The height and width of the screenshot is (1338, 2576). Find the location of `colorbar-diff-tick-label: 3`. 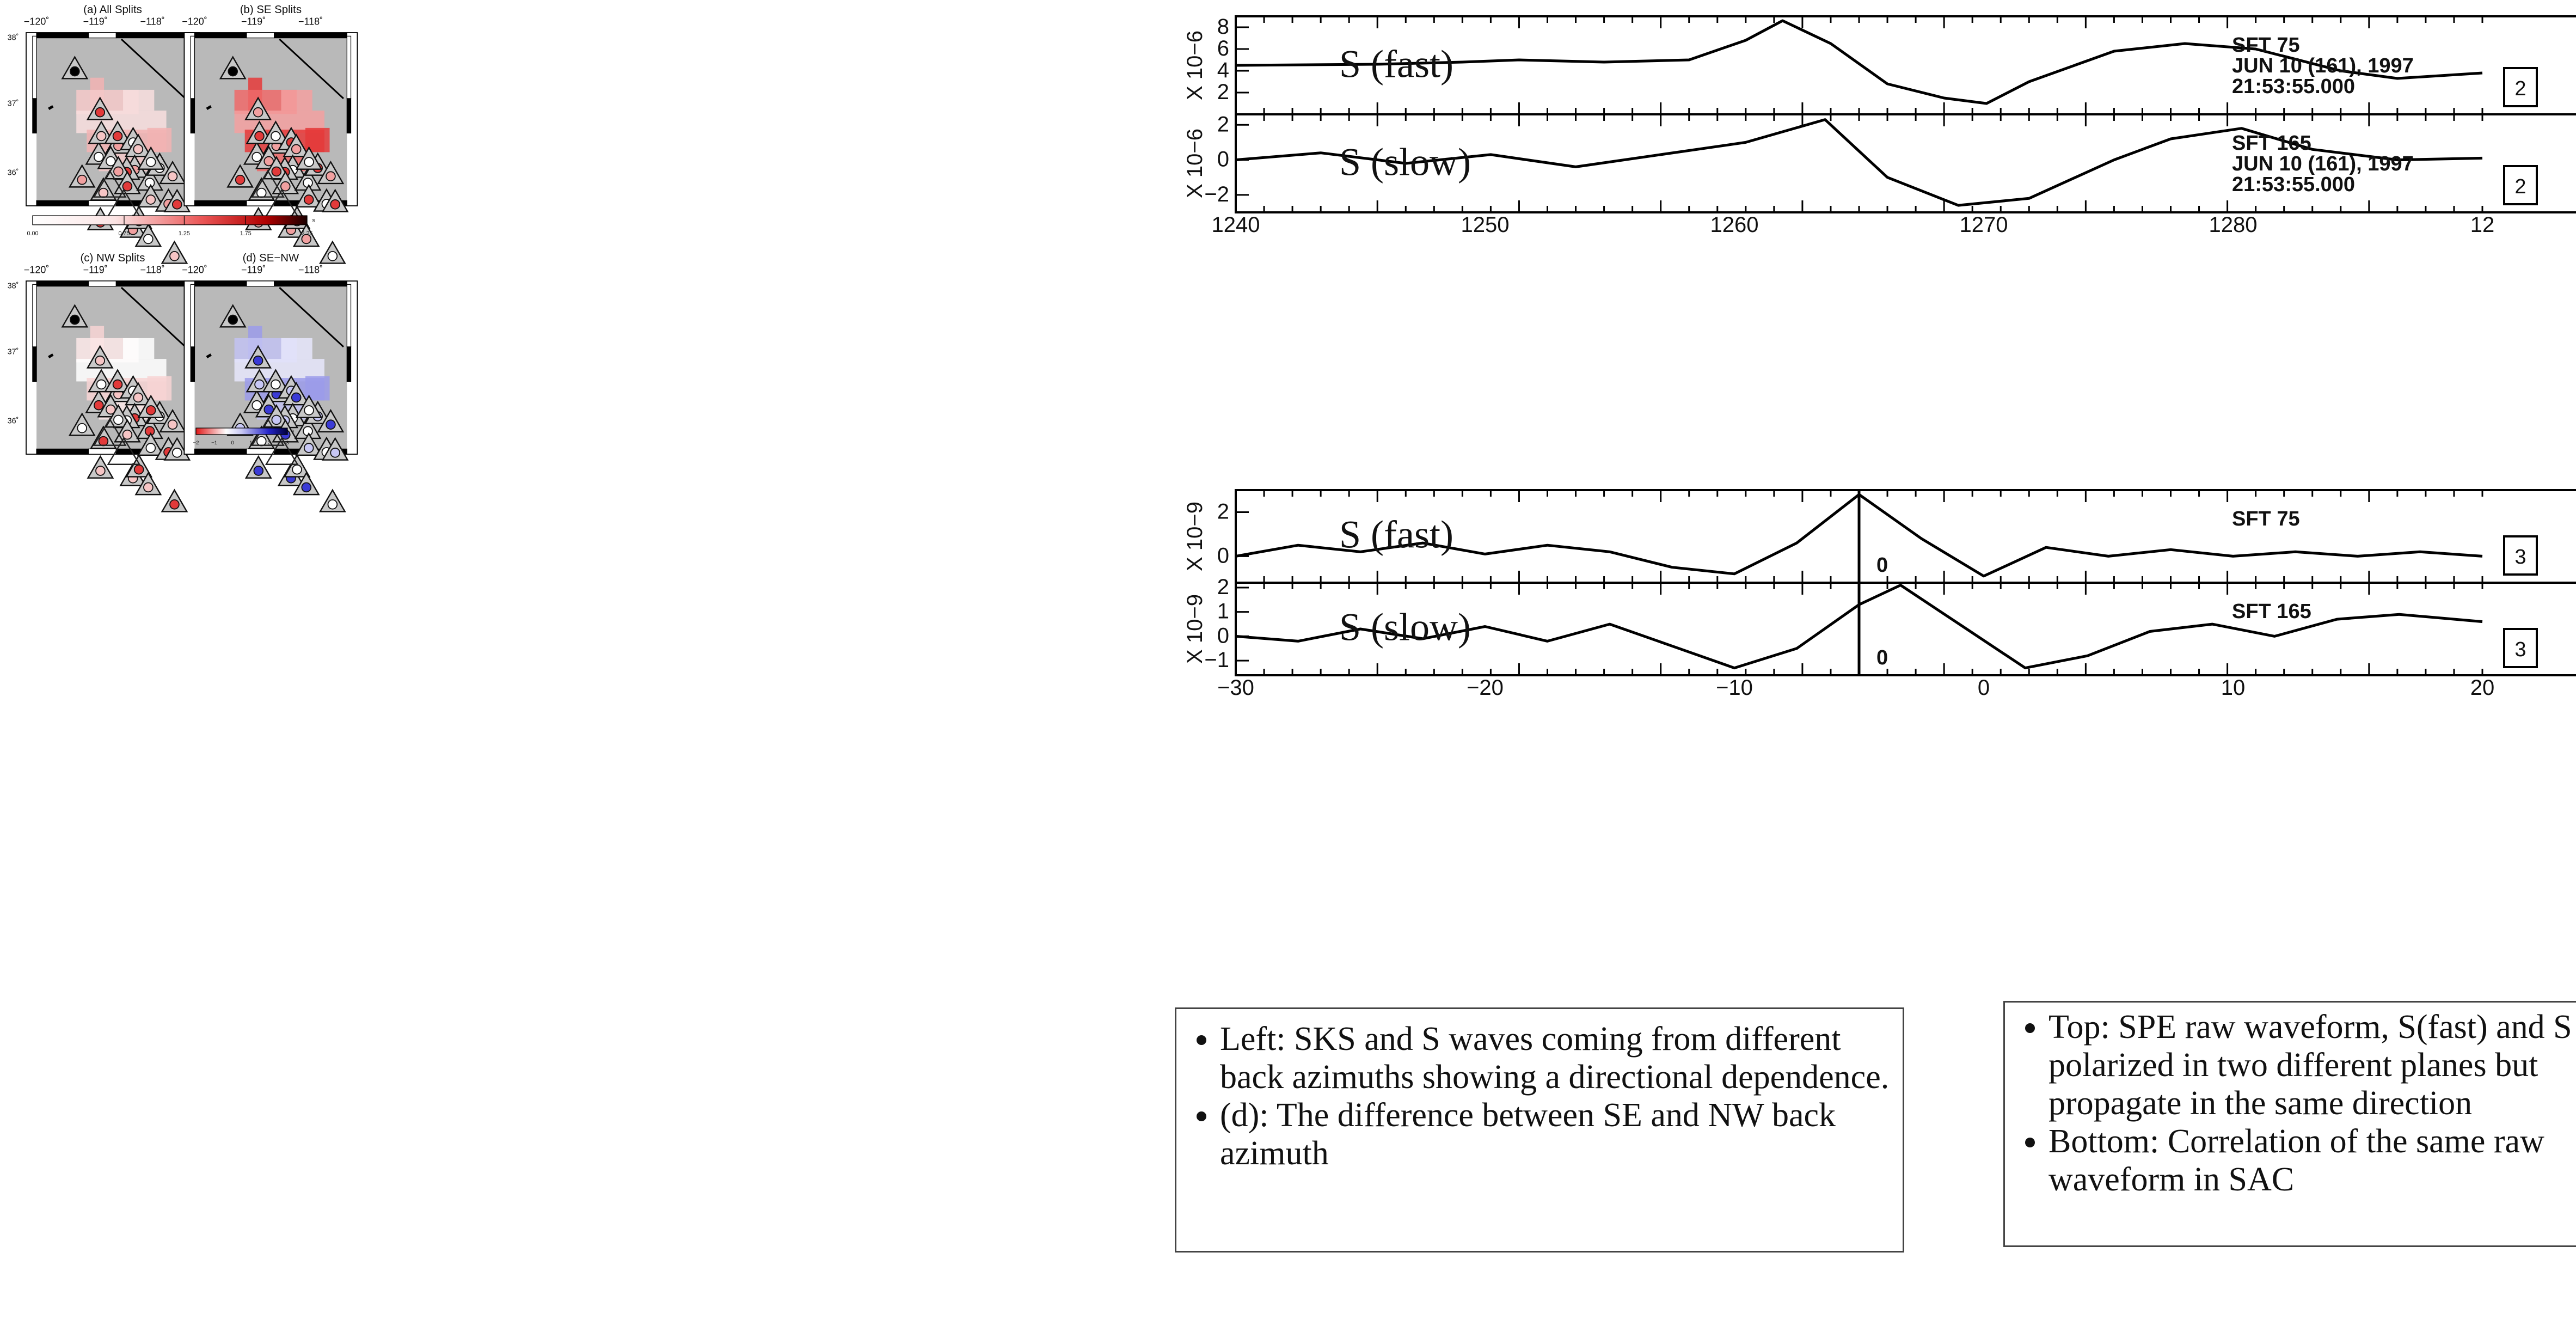

colorbar-diff-tick-label: 3 is located at coordinates (287, 443).